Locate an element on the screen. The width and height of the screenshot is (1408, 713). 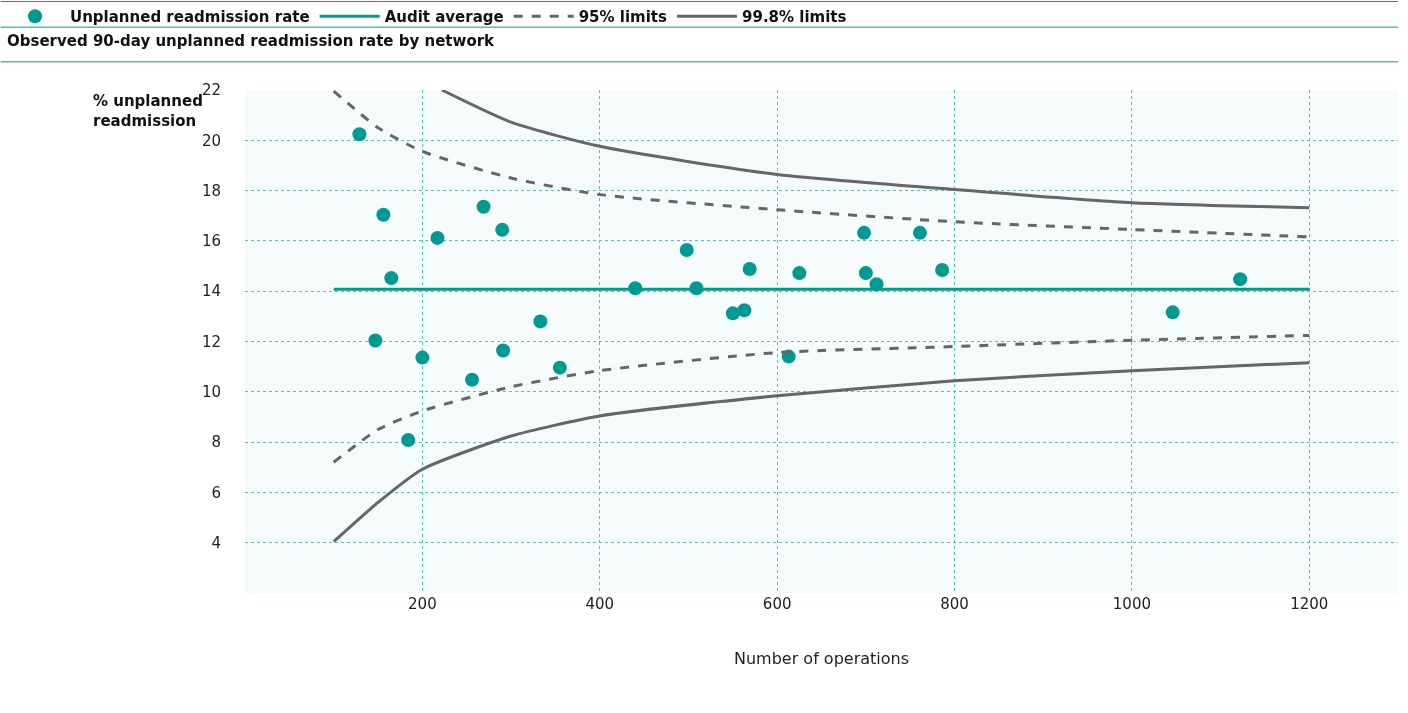
x-tick-label: 800 is located at coordinates (954, 604).